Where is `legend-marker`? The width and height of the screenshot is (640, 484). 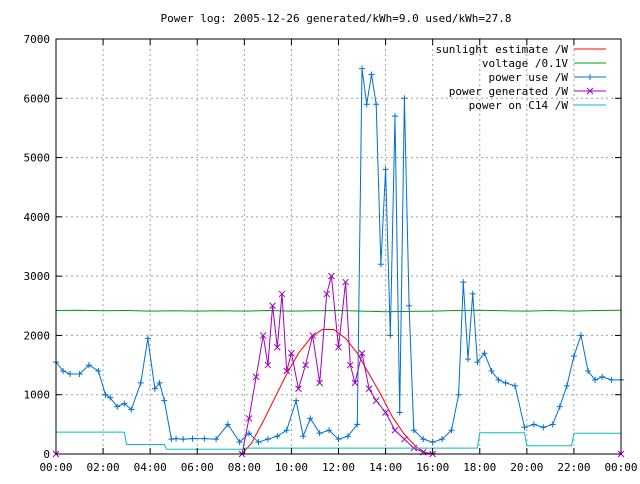 legend-marker is located at coordinates (590, 91).